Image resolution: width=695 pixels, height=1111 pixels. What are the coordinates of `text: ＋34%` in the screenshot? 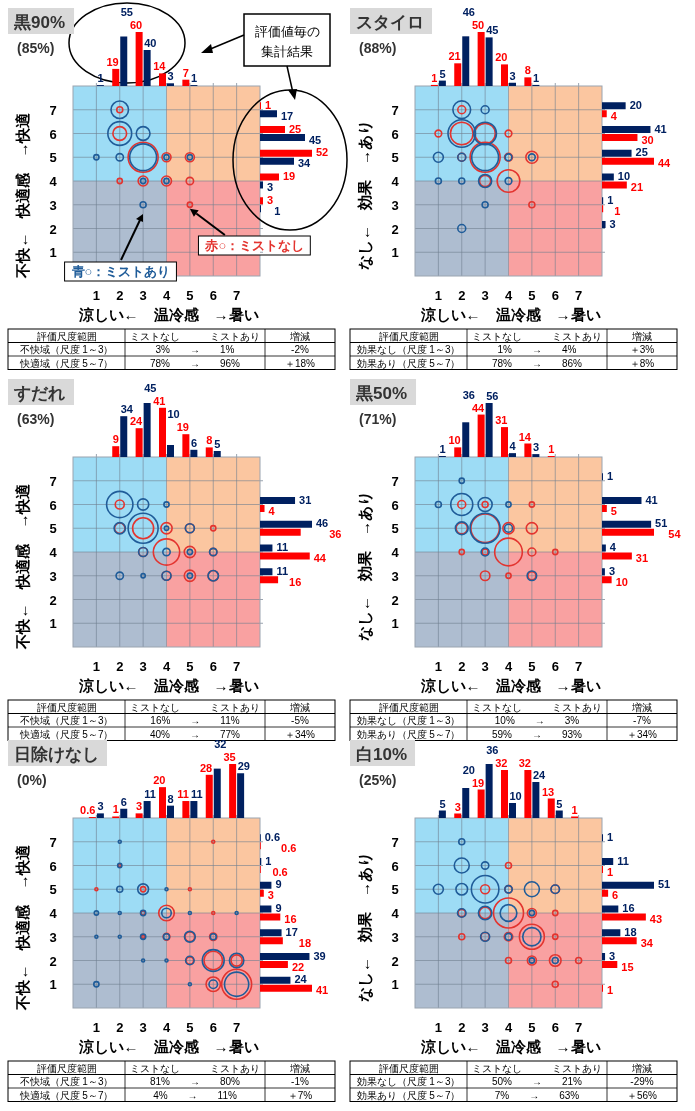 It's located at (642, 734).